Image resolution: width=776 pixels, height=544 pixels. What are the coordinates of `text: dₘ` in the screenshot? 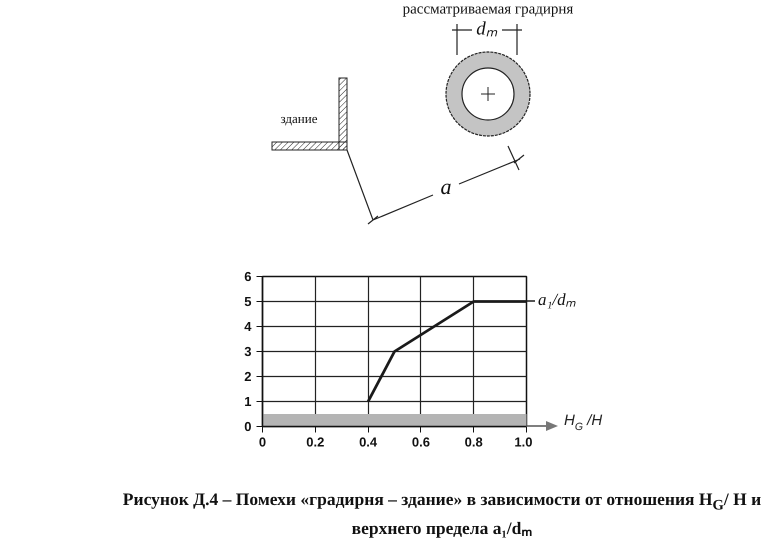 It's located at (487, 29).